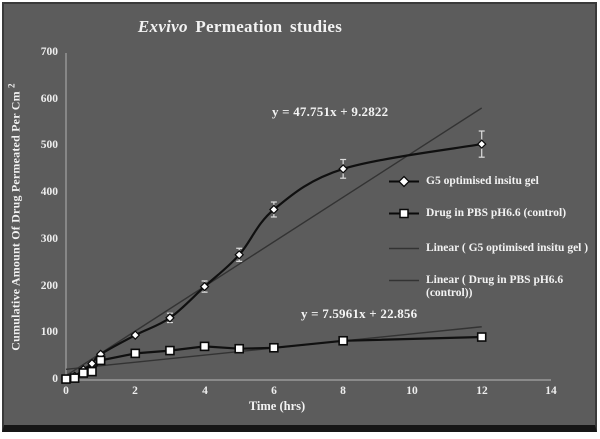 This screenshot has width=600, height=439. I want to click on trendline-equation-control: y = 7.5961x + 22.856, so click(359, 313).